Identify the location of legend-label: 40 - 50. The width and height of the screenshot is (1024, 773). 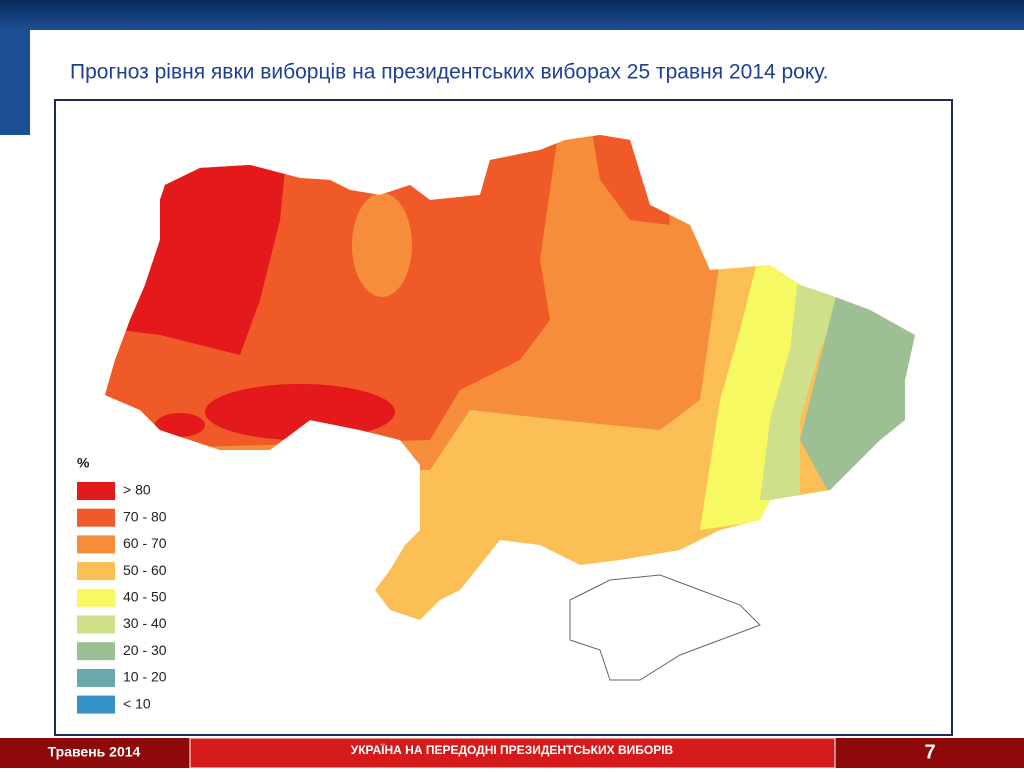
(145, 597).